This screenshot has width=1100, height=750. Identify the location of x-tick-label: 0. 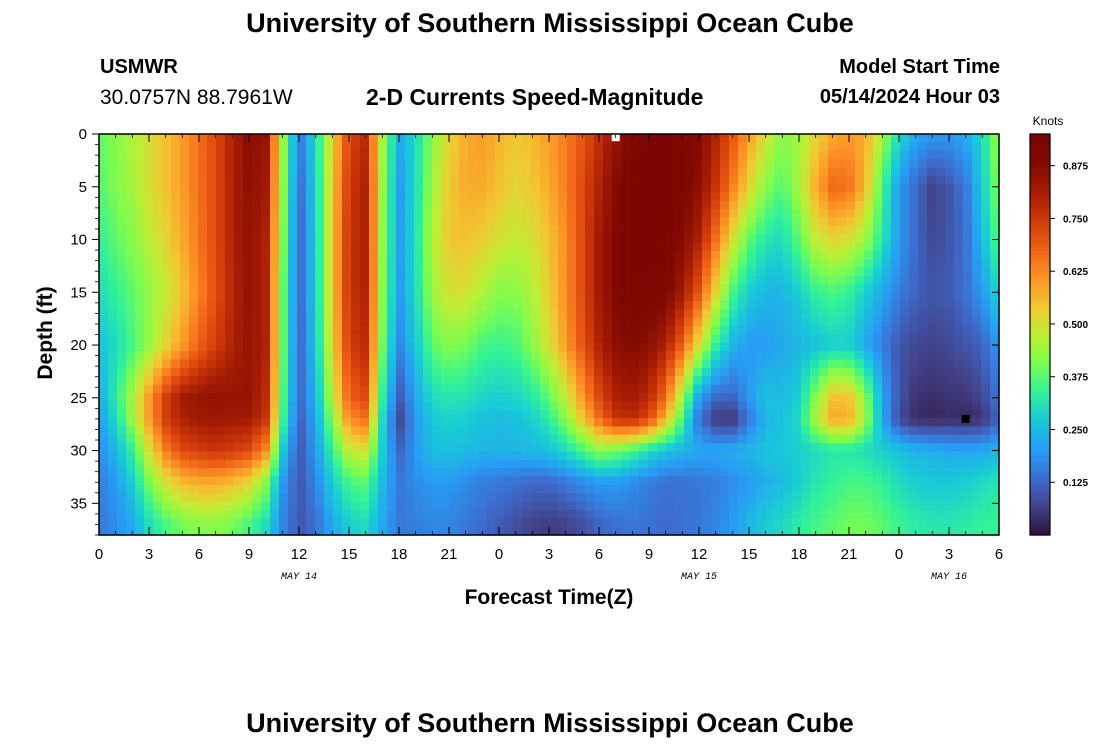
(99, 554).